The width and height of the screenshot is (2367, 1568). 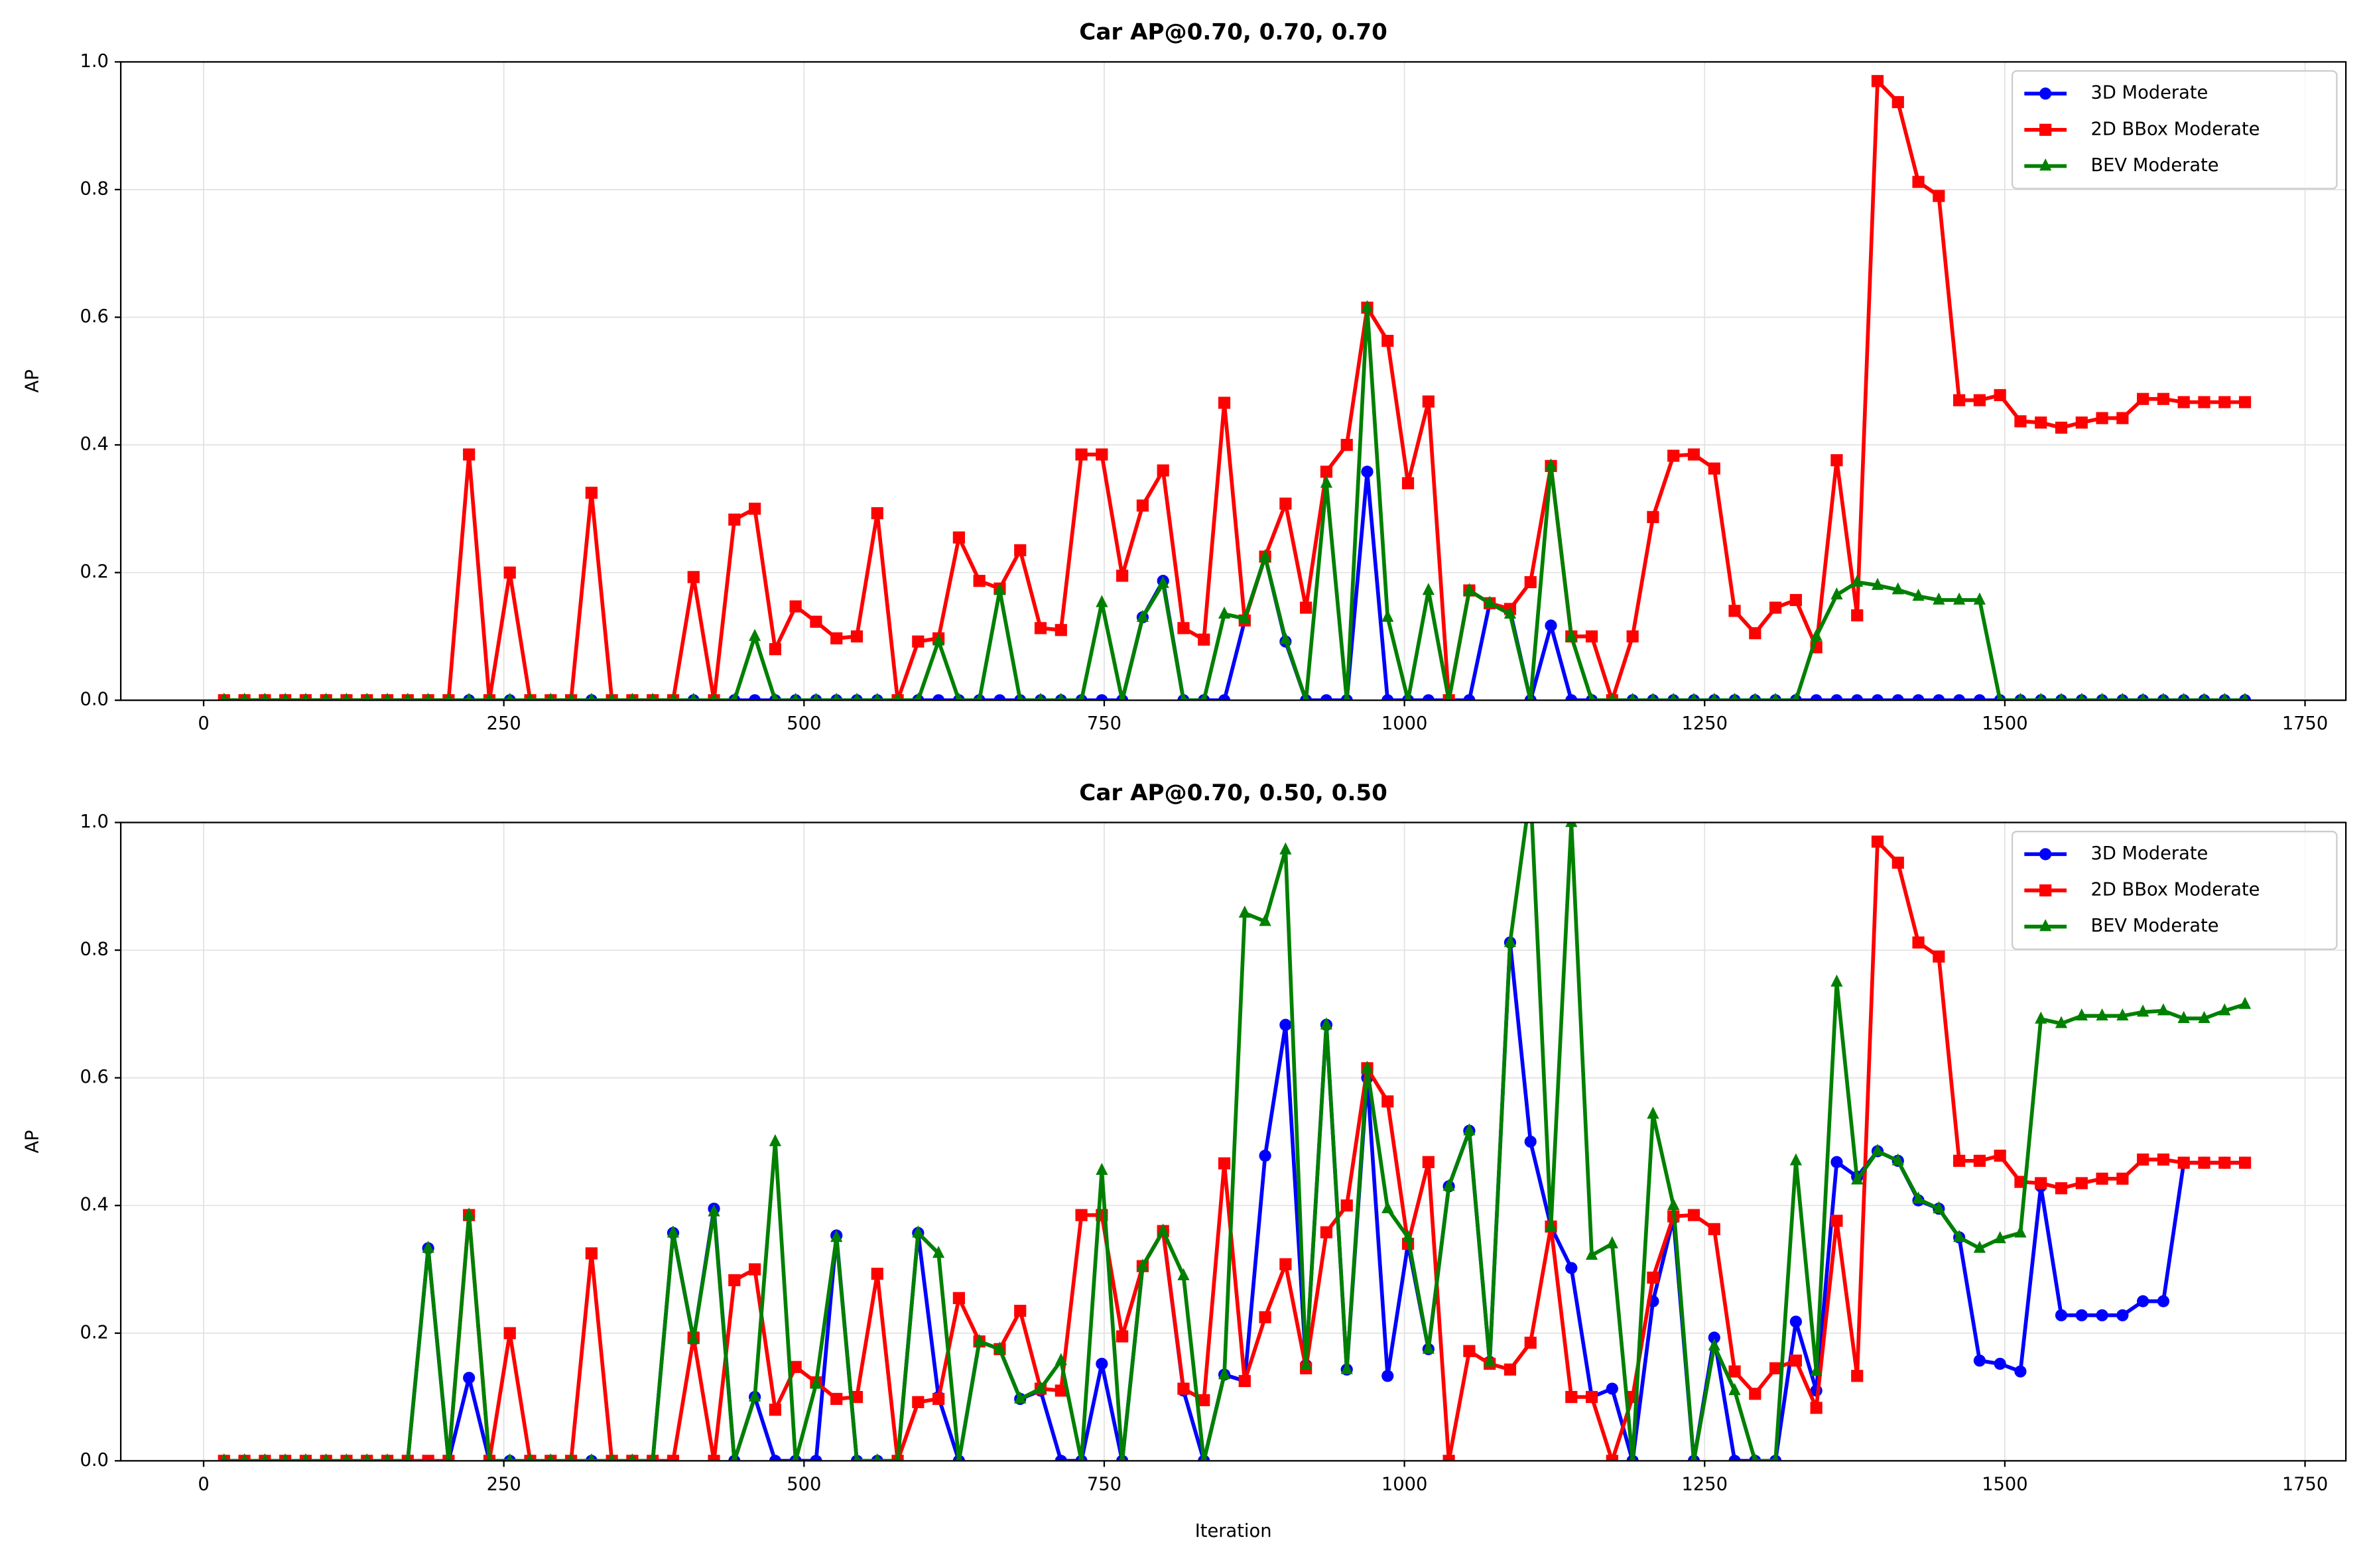 What do you see at coordinates (94, 822) in the screenshot?
I see `y-tick-label: 1.0` at bounding box center [94, 822].